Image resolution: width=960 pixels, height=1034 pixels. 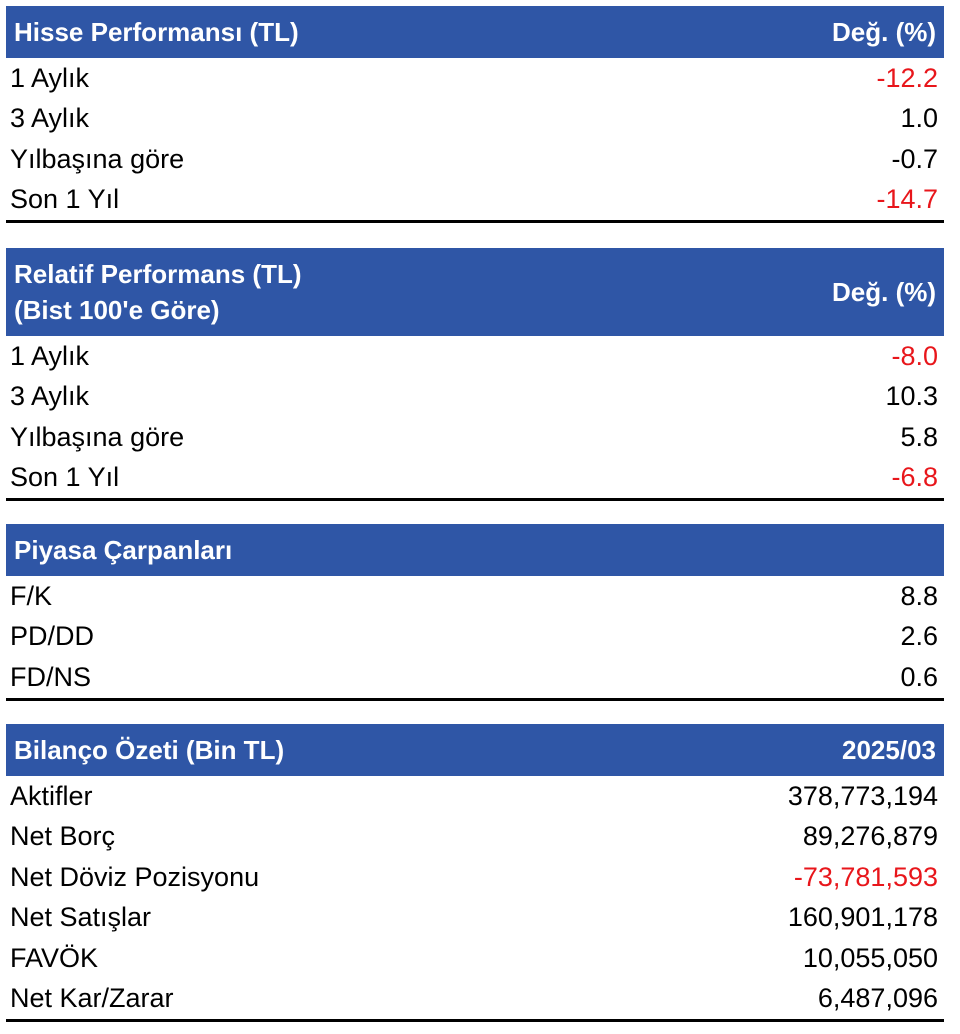 What do you see at coordinates (884, 292) in the screenshot?
I see `relative-performance-column-header: Değ. (%)` at bounding box center [884, 292].